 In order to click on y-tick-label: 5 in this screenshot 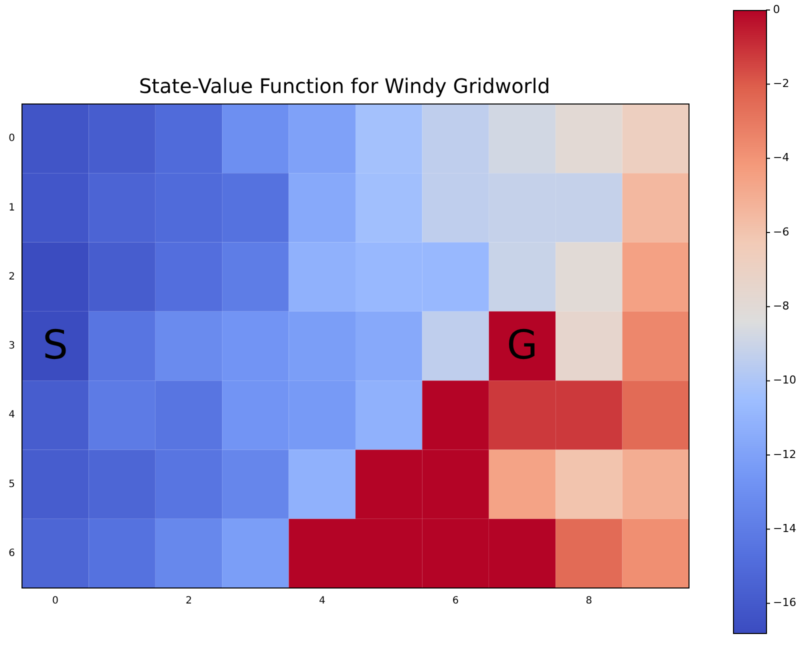, I will do `click(11, 484)`.